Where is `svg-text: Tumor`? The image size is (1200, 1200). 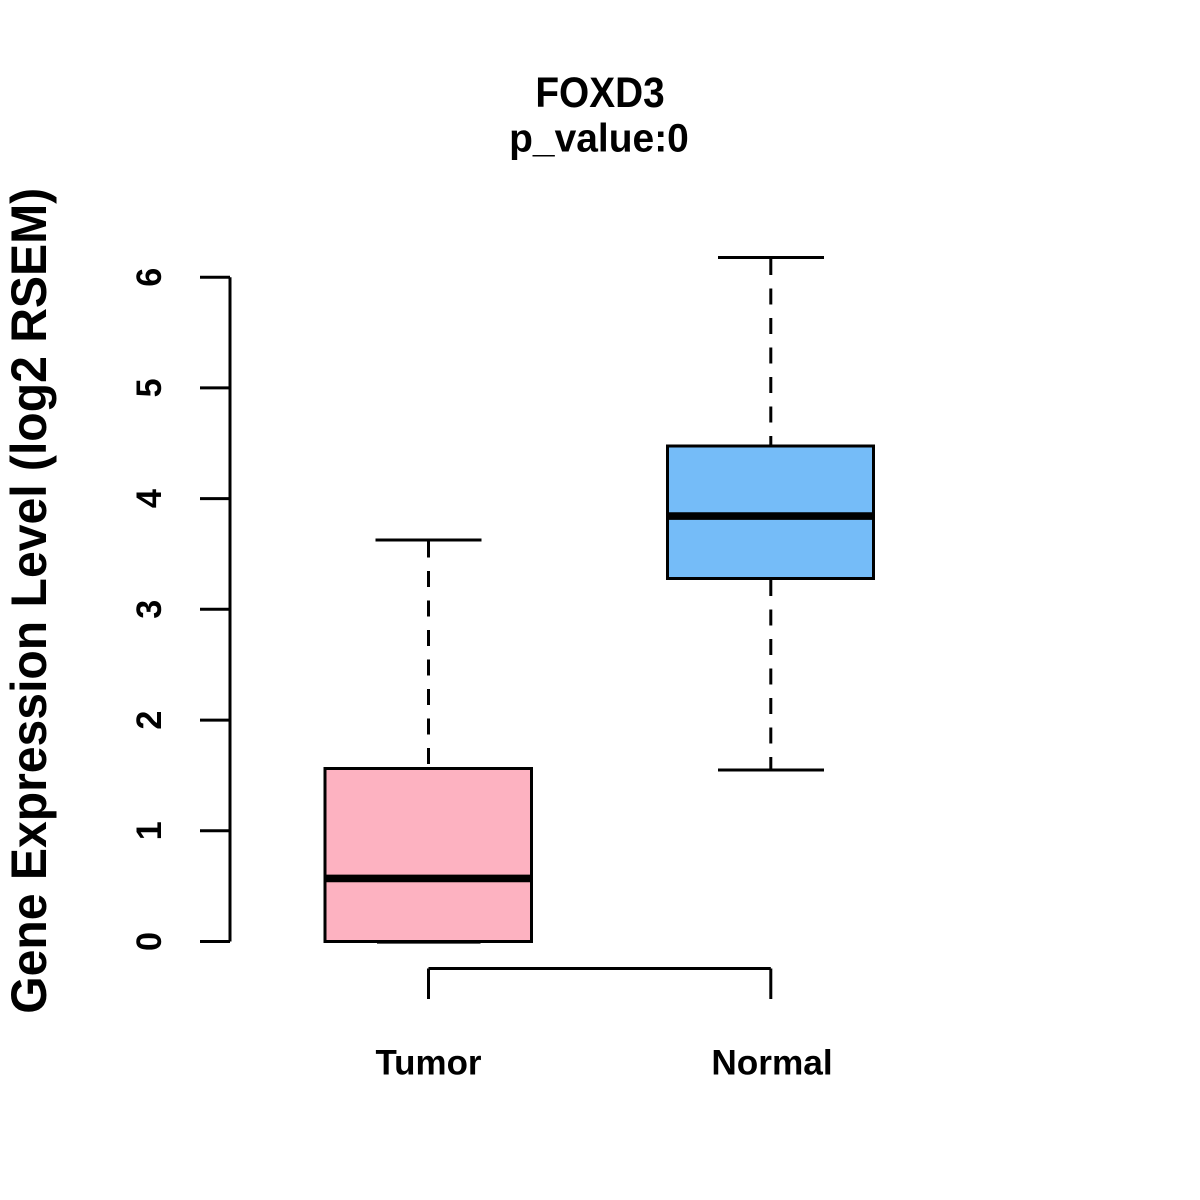 svg-text: Tumor is located at coordinates (428, 1063).